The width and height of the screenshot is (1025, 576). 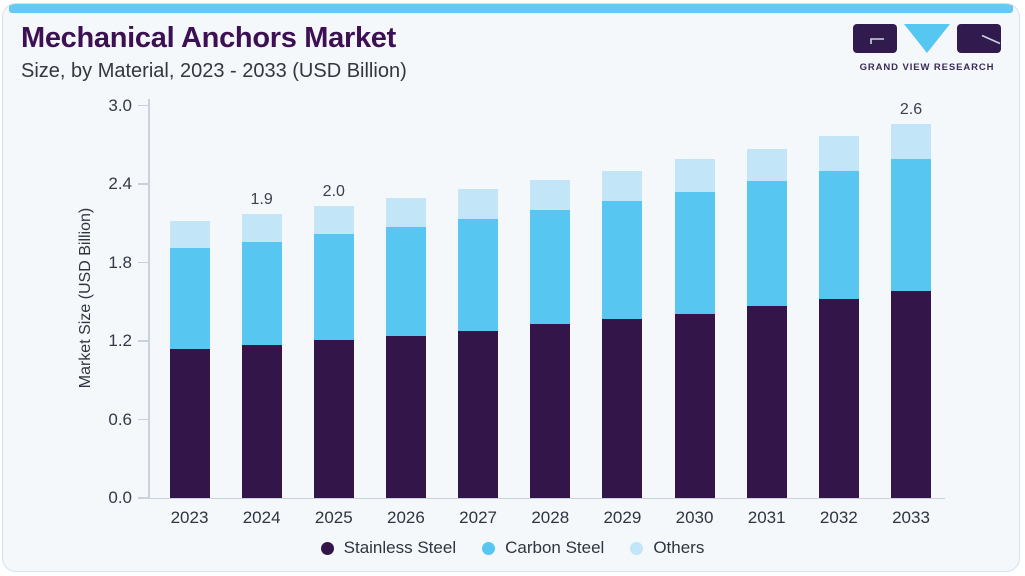 What do you see at coordinates (838, 398) in the screenshot?
I see `bar-2032-stainless-steel` at bounding box center [838, 398].